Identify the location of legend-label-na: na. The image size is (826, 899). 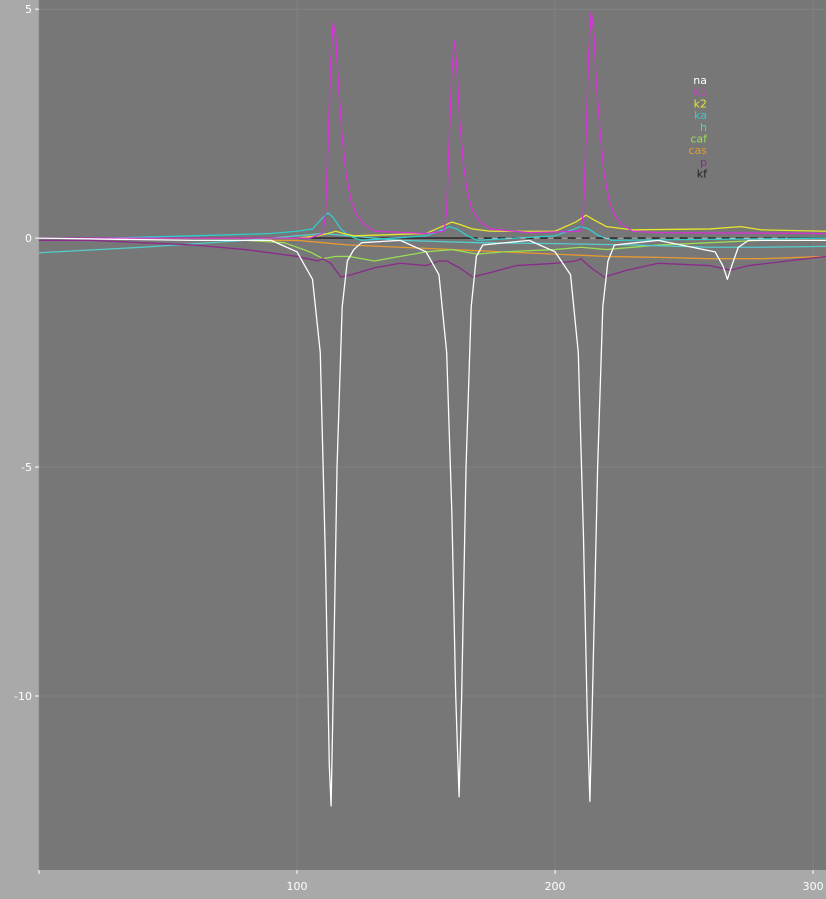
(700, 80).